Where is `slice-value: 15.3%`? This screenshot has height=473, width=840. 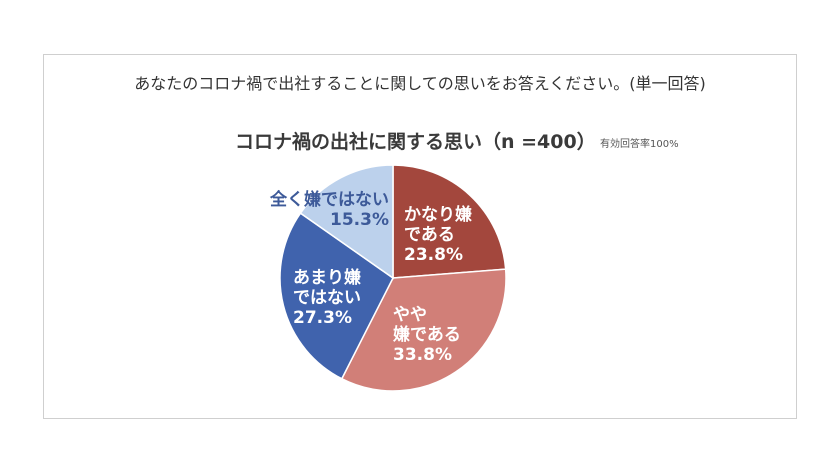
slice-value: 15.3% is located at coordinates (359, 220).